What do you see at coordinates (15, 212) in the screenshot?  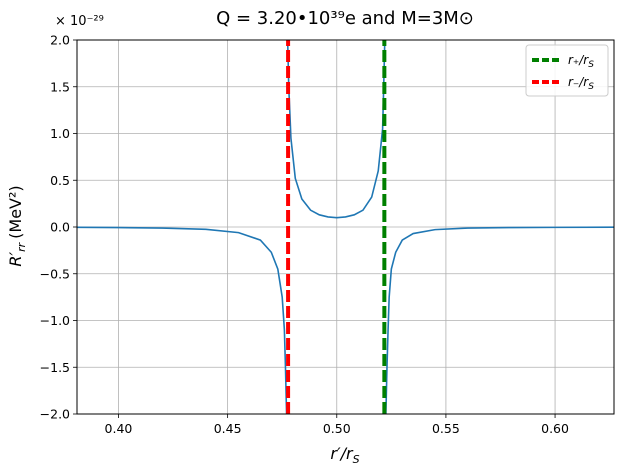 I see `y-axis-label-unit: (MeV²)` at bounding box center [15, 212].